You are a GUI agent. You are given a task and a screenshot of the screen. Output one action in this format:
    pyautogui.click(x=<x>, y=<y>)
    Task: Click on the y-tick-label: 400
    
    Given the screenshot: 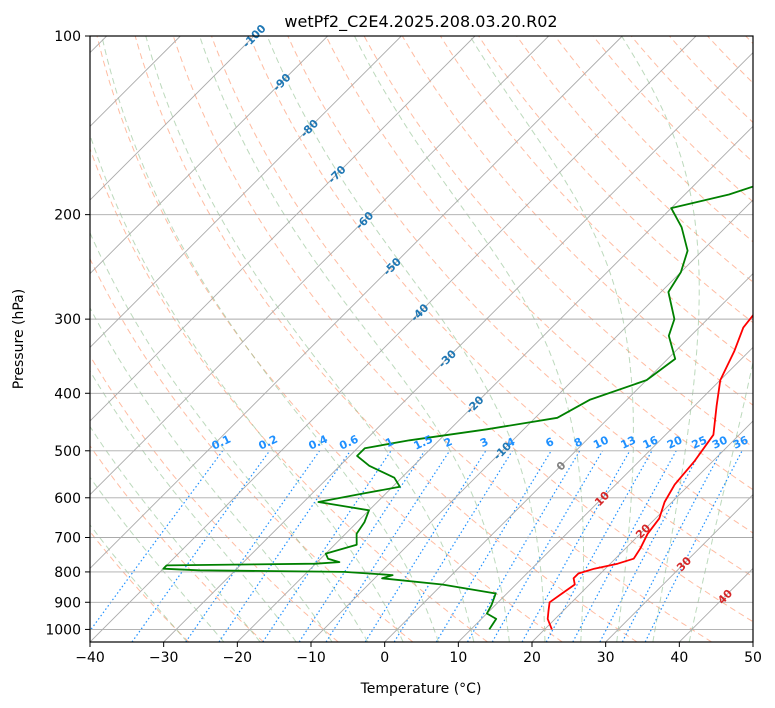 What is the action you would take?
    pyautogui.click(x=67, y=394)
    